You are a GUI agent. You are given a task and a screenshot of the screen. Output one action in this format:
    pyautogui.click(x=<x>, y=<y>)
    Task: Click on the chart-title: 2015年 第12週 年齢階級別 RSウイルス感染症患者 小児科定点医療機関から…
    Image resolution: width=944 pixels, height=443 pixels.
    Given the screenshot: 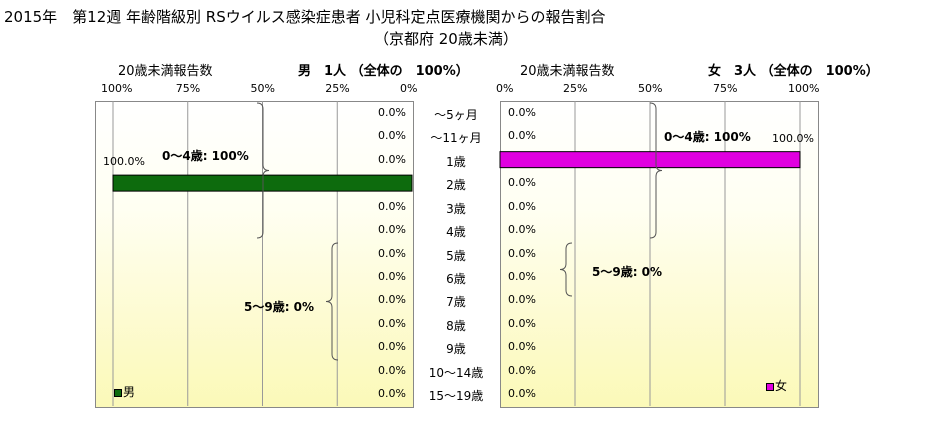 What is the action you would take?
    pyautogui.click(x=305, y=17)
    